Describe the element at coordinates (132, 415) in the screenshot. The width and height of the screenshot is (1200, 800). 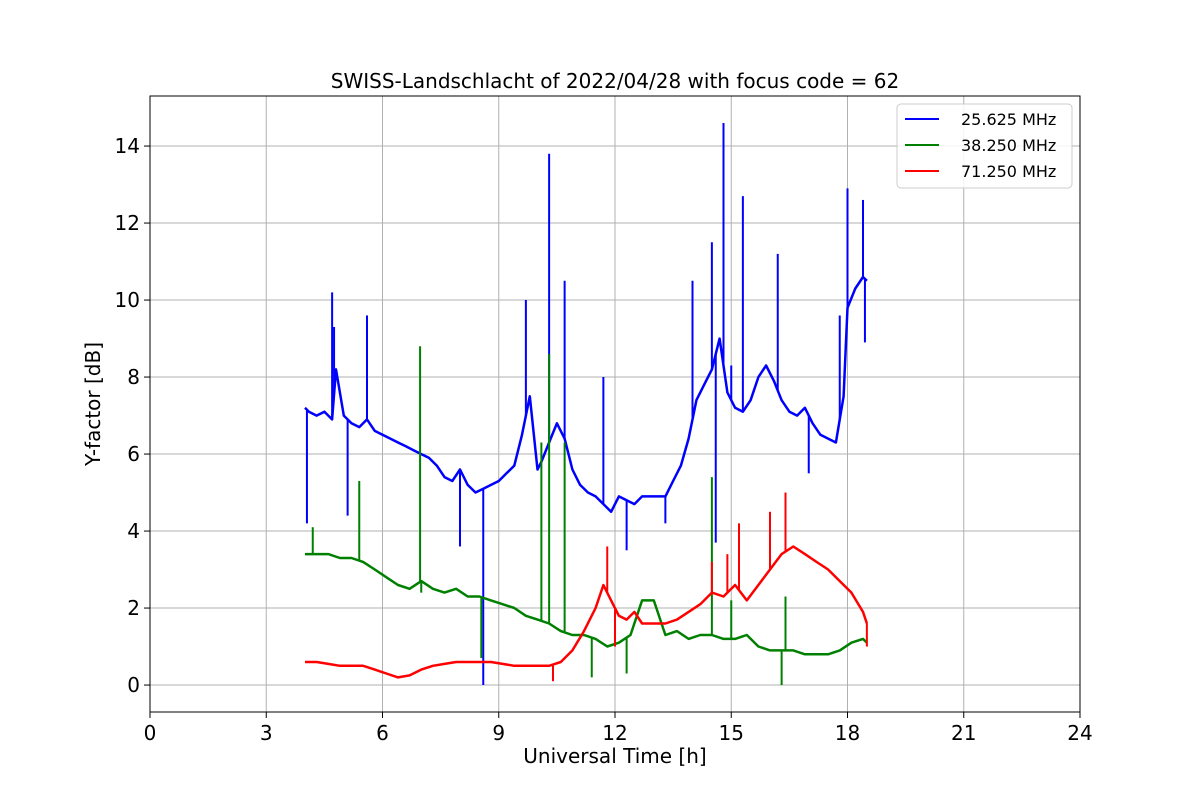
I see `y-axis: 0 2 4 6 8 10 12 14` at that location.